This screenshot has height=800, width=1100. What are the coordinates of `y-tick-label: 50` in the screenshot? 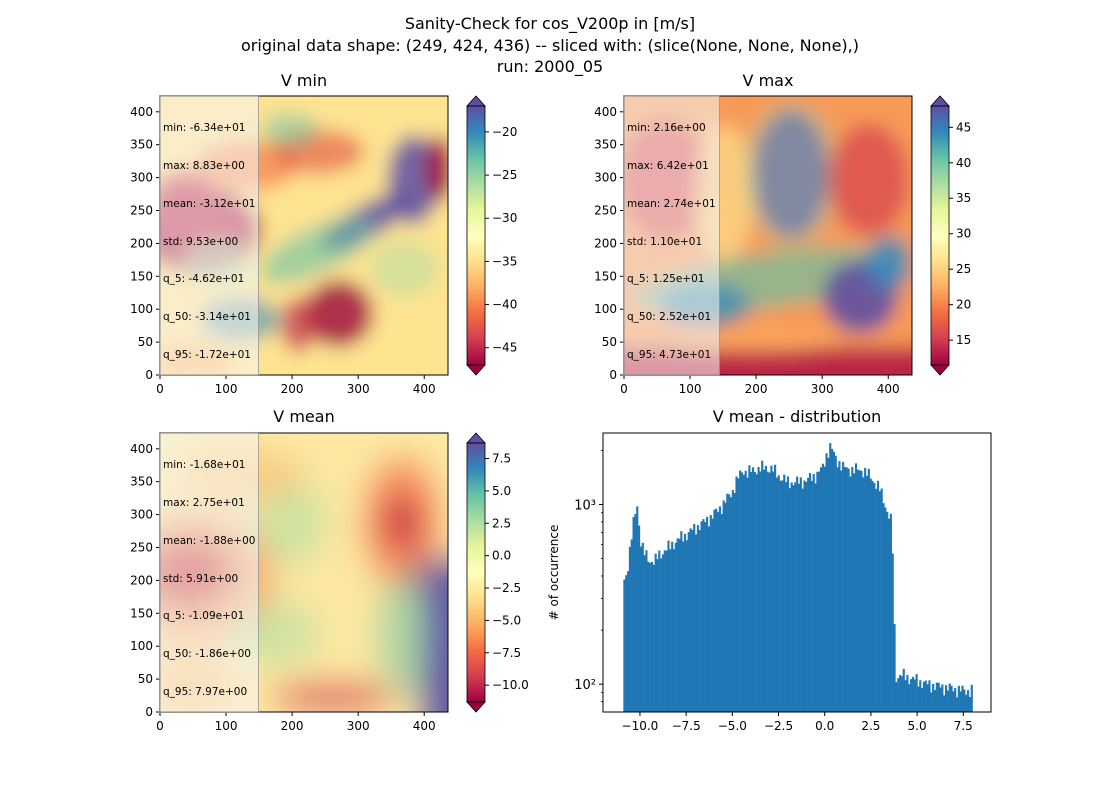 It's located at (145, 679).